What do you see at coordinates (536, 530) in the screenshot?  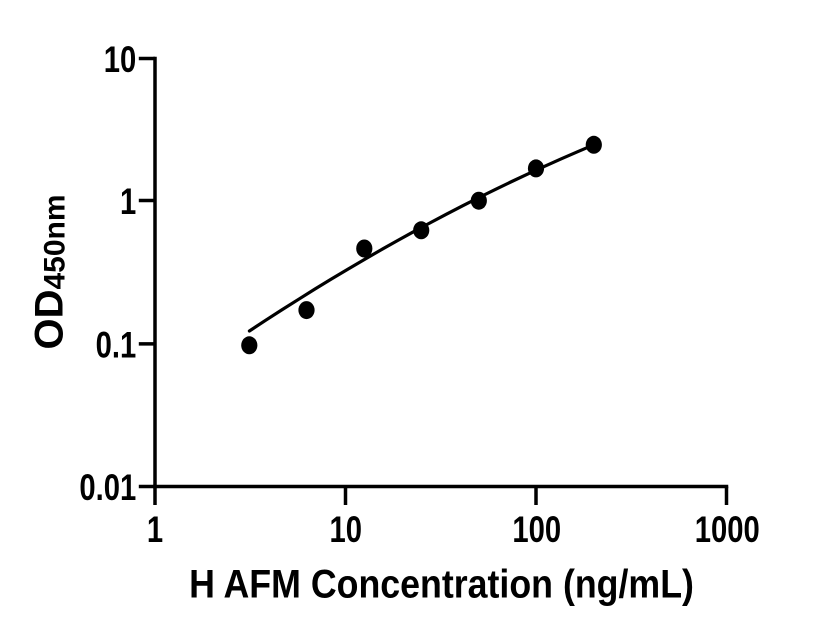 I see `svg-text: 100` at bounding box center [536, 530].